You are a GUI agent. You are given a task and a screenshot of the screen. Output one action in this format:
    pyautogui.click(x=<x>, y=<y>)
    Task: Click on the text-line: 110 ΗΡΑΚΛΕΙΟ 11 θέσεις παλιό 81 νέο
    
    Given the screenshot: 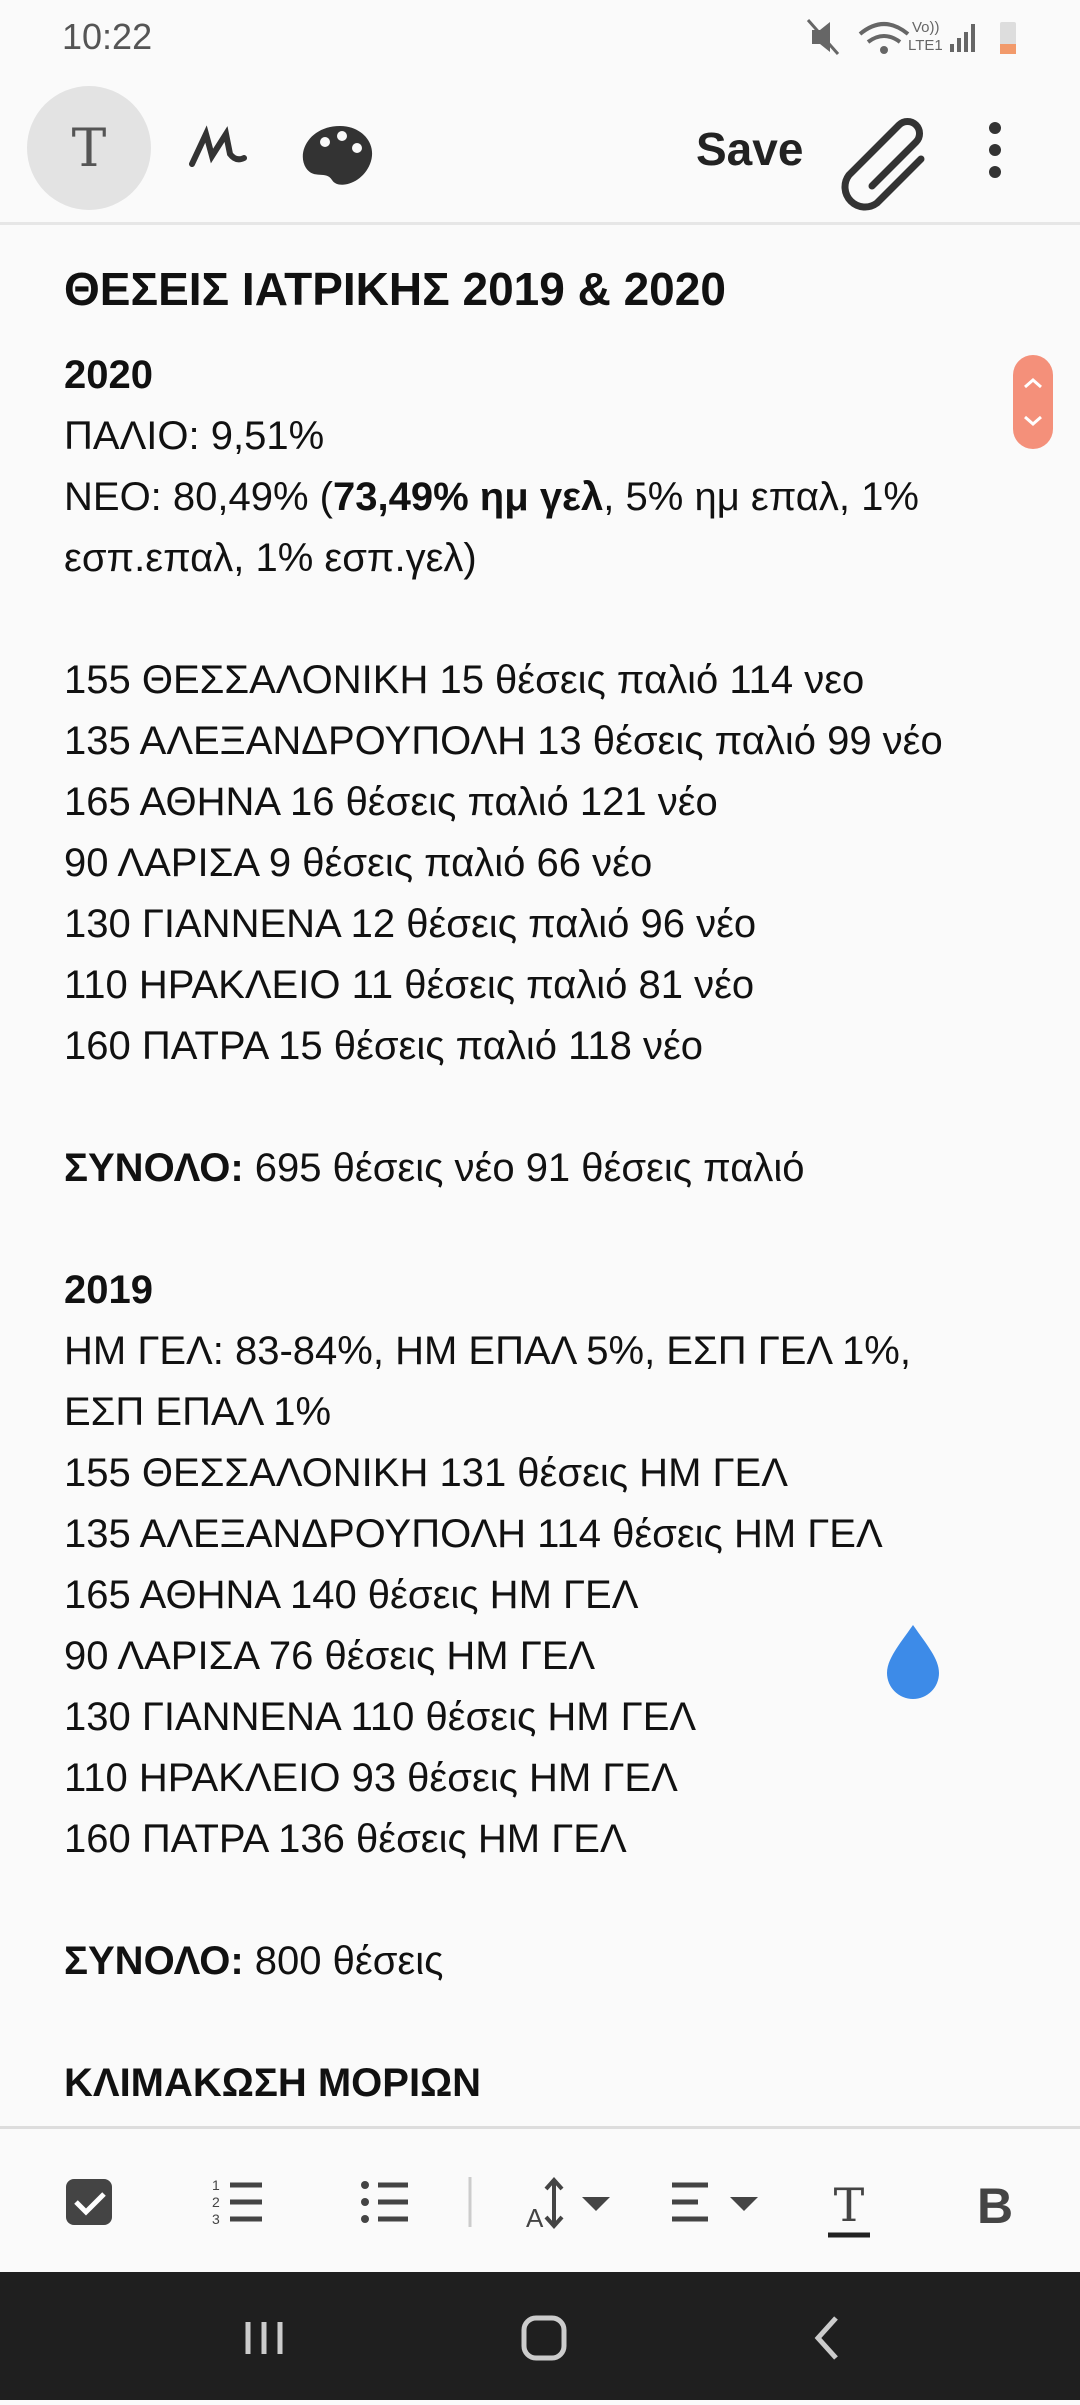 What is the action you would take?
    pyautogui.click(x=527, y=985)
    